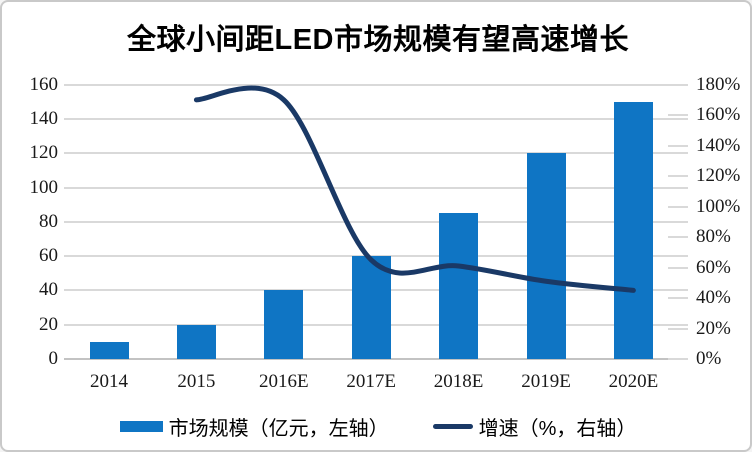 The image size is (752, 452). I want to click on bar-2018E, so click(459, 286).